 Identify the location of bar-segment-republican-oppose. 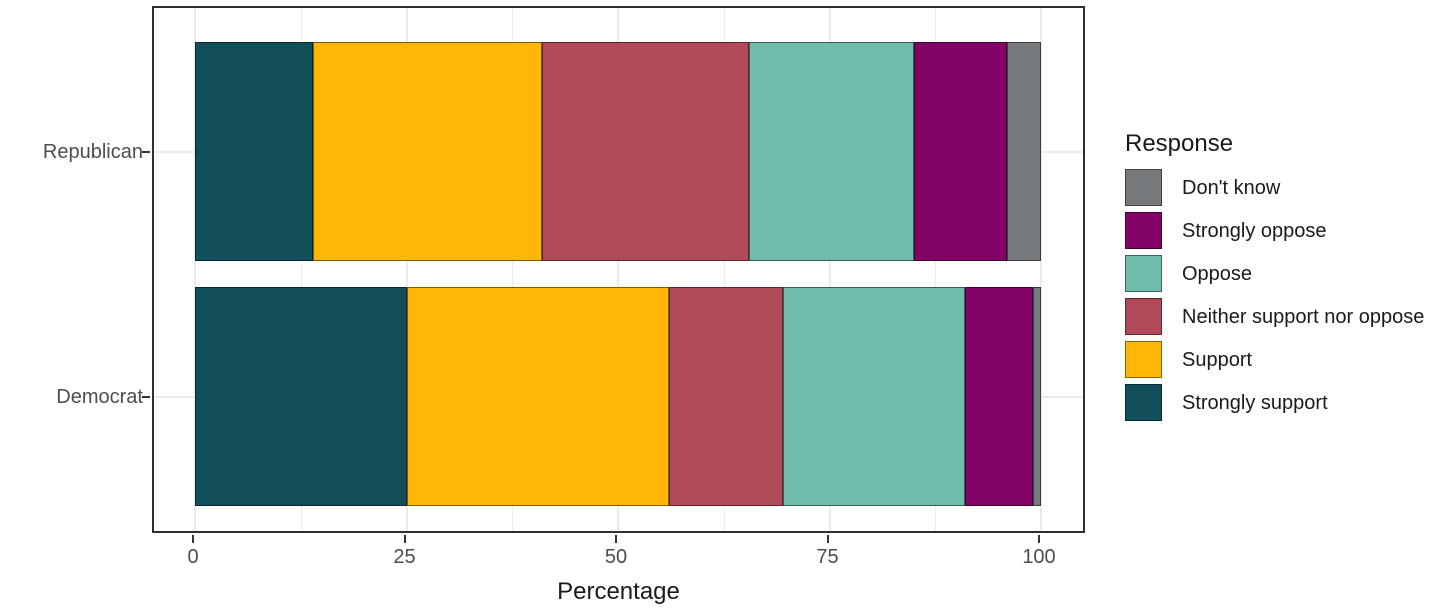
(832, 151).